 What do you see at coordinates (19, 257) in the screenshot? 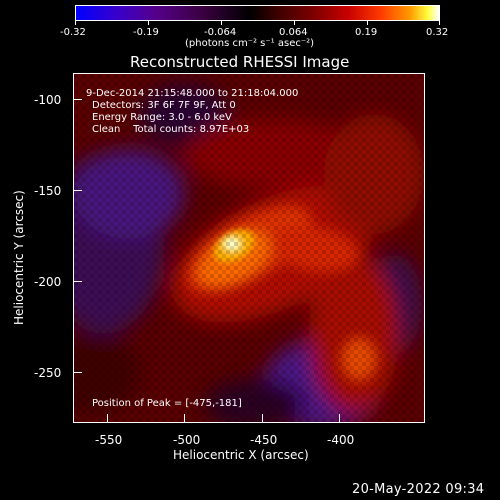
I see `y-axis-title: Heliocentric Y (arcsec)` at bounding box center [19, 257].